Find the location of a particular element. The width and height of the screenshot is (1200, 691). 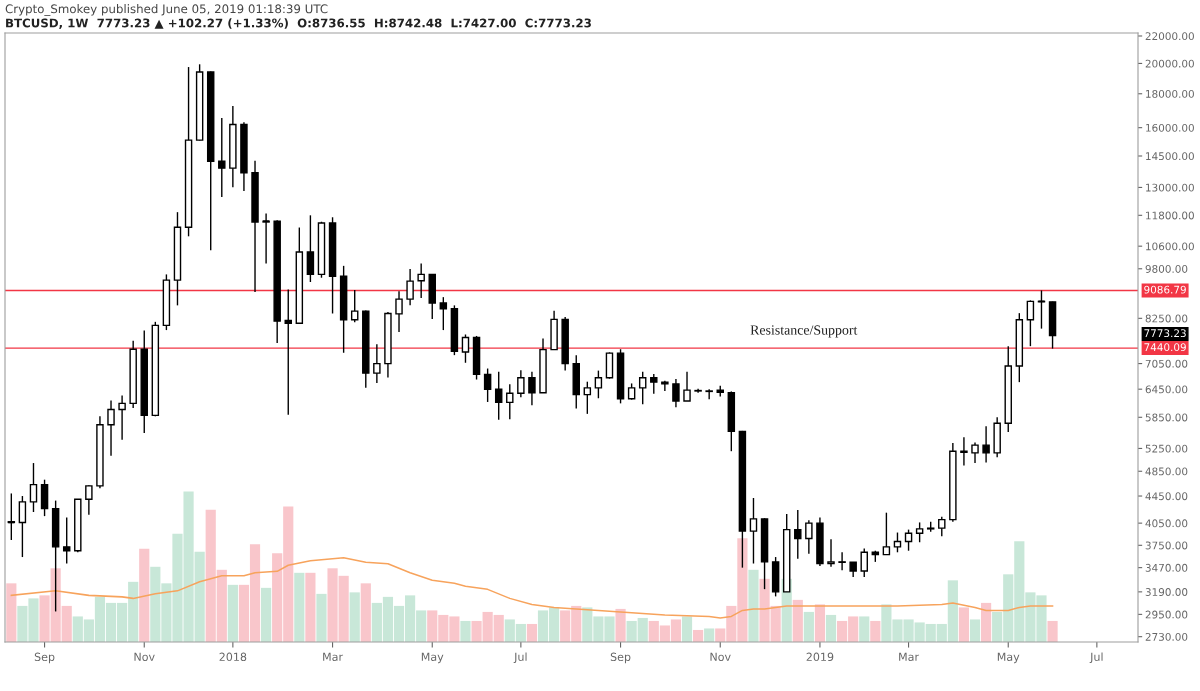

y-tick-label: 4850.00 is located at coordinates (1166, 471).